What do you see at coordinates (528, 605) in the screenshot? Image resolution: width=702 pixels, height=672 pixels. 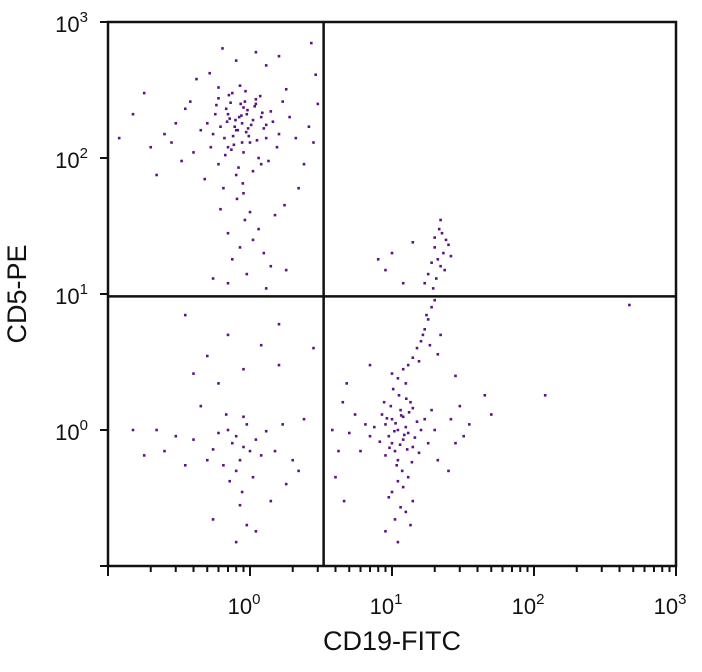 I see `x-tick-label: 102` at bounding box center [528, 605].